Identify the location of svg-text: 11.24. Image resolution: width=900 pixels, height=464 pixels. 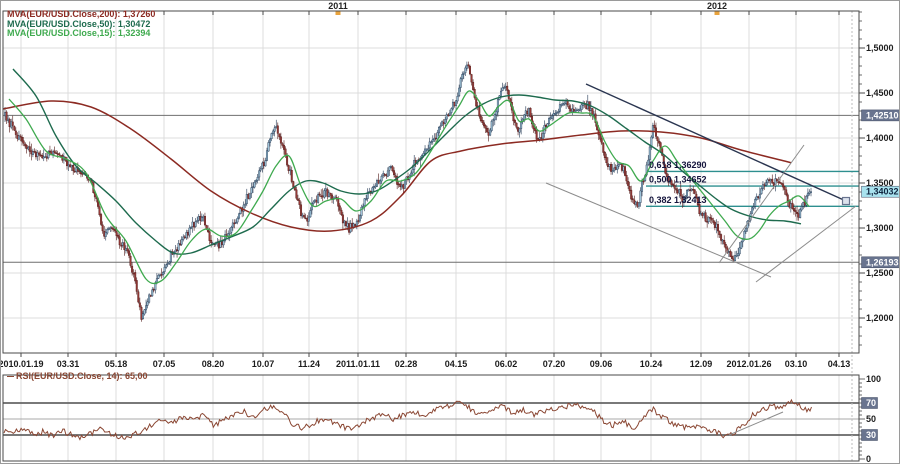
(309, 364).